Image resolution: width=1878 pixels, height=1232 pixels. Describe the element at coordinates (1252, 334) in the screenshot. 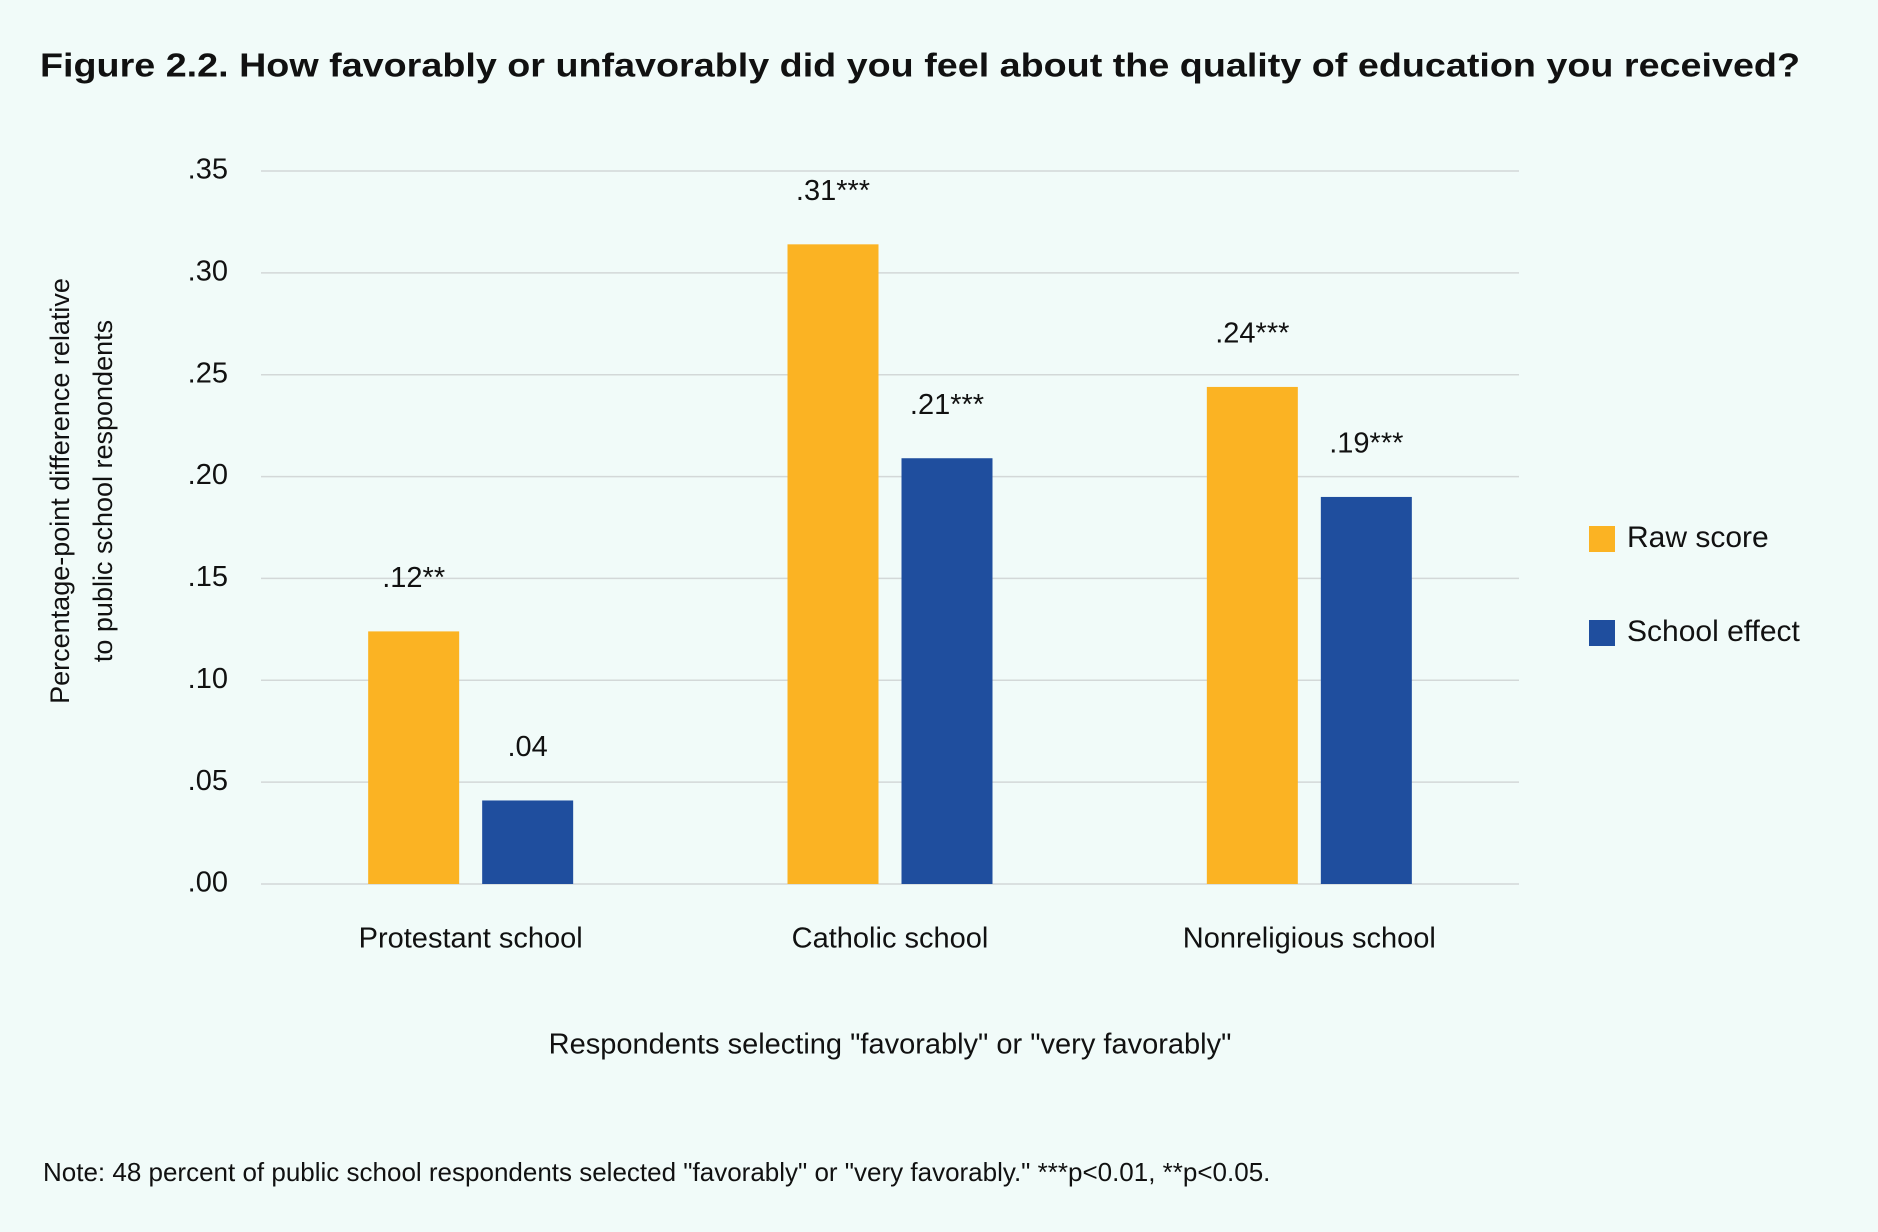

I see `value-label: .24***` at that location.